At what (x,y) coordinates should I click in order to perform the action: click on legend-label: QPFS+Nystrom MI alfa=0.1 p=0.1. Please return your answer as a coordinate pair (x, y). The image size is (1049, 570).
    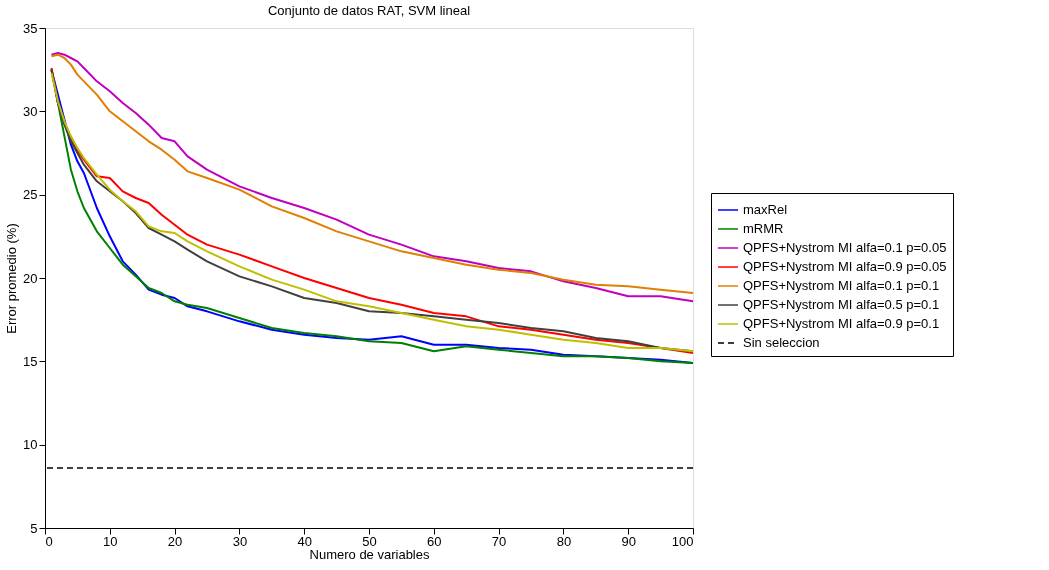
    Looking at the image, I should click on (841, 285).